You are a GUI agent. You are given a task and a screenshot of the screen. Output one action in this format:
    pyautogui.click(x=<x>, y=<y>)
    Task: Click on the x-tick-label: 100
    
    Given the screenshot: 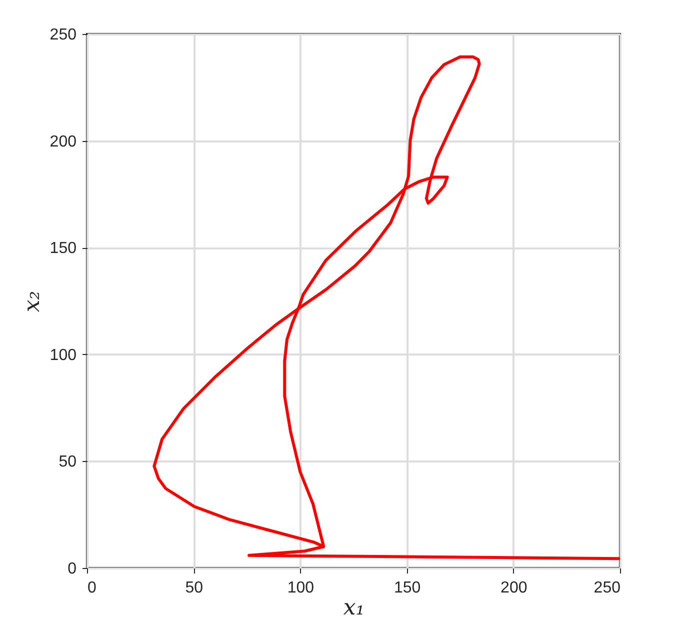 What is the action you would take?
    pyautogui.click(x=300, y=588)
    